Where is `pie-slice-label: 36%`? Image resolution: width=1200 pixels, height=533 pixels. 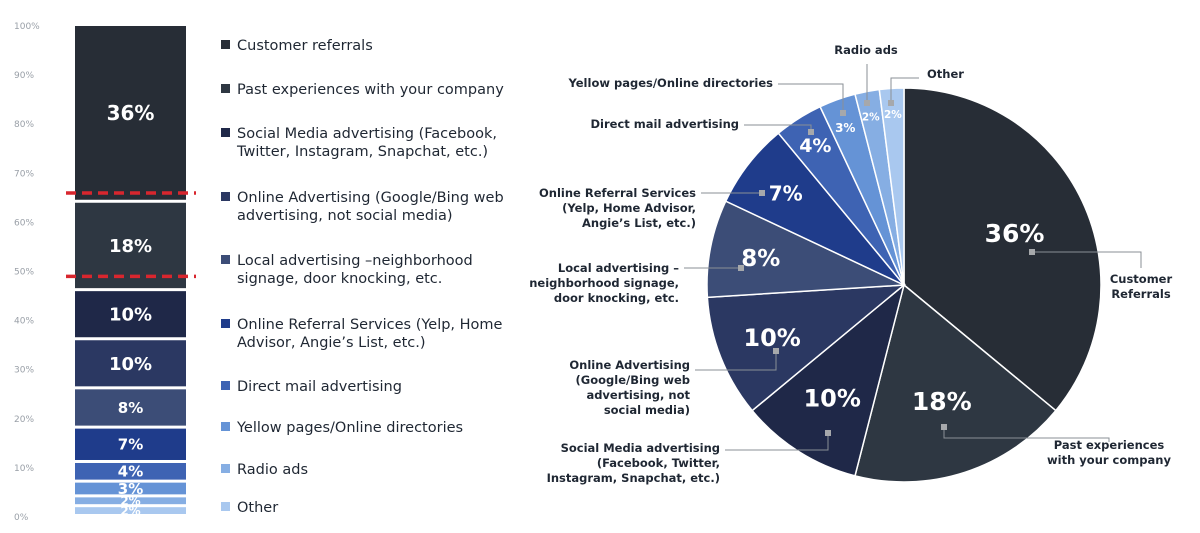
pie-slice-label: 36% is located at coordinates (1015, 233).